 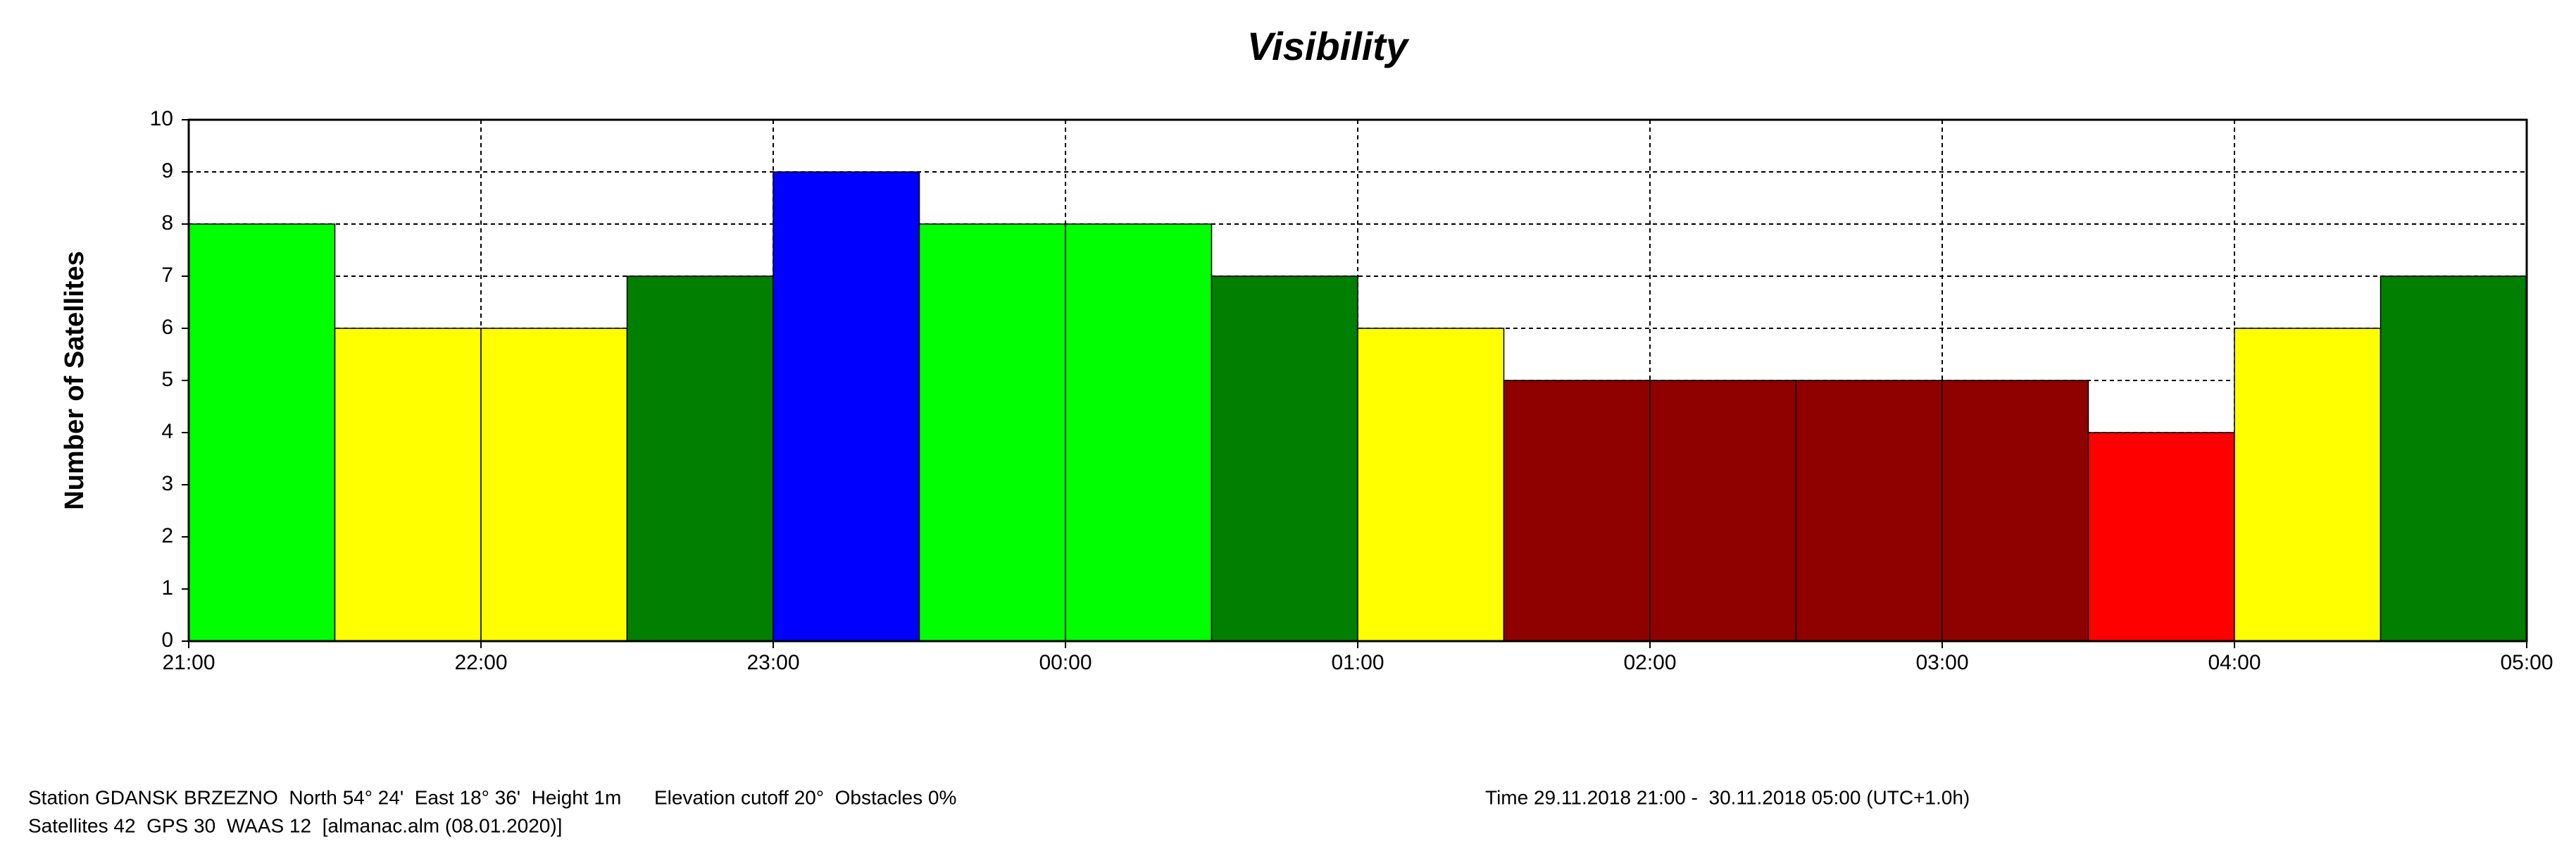 What do you see at coordinates (161, 118) in the screenshot?
I see `y-tick-label: 10` at bounding box center [161, 118].